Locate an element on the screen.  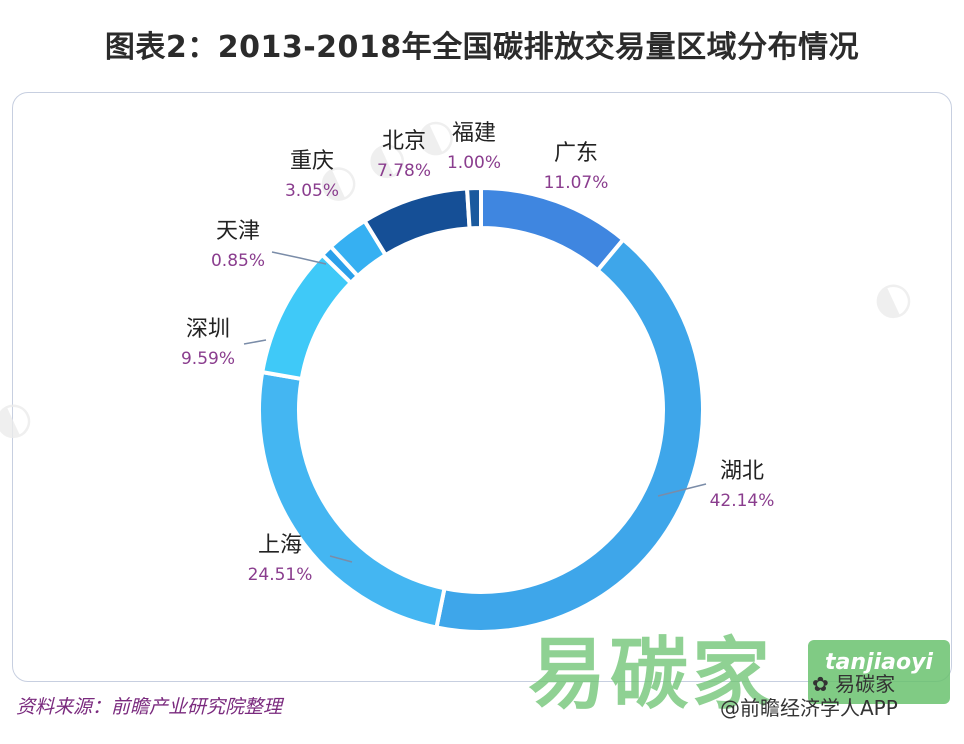
wechat-name: 易碳家 is located at coordinates (865, 684).